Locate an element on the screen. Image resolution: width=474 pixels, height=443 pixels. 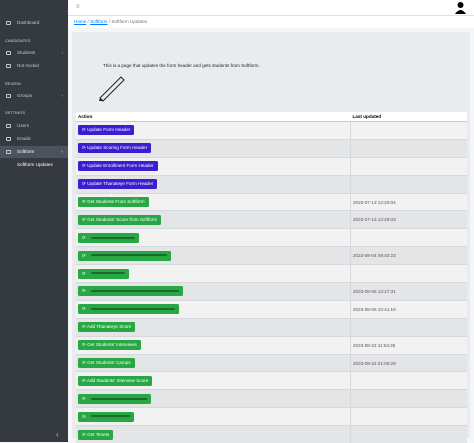
sidebar-item: Softform ‹ is located at coordinates (34, 152).